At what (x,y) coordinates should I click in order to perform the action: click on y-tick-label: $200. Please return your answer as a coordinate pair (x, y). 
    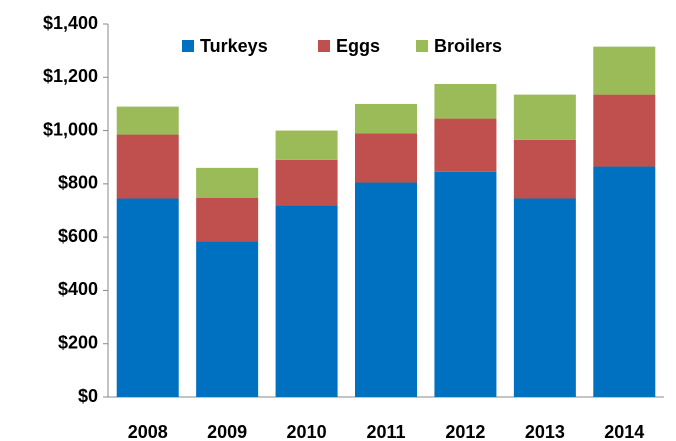
    Looking at the image, I should click on (78, 342).